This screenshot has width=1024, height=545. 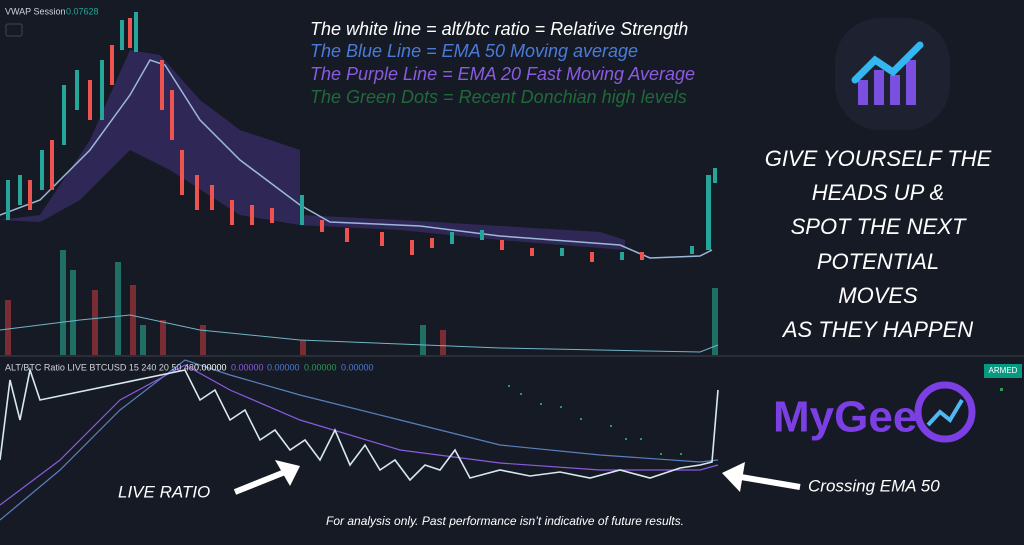 I want to click on annotation: Crossing EMA 50, so click(x=874, y=485).